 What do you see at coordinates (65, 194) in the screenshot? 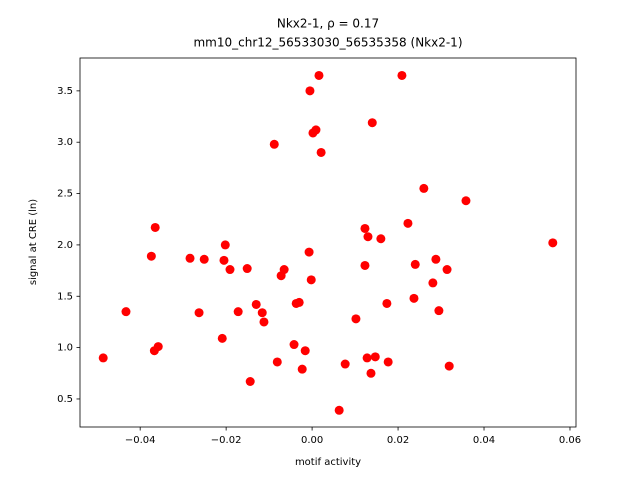
I see `y-tick-label: 2.5` at bounding box center [65, 194].